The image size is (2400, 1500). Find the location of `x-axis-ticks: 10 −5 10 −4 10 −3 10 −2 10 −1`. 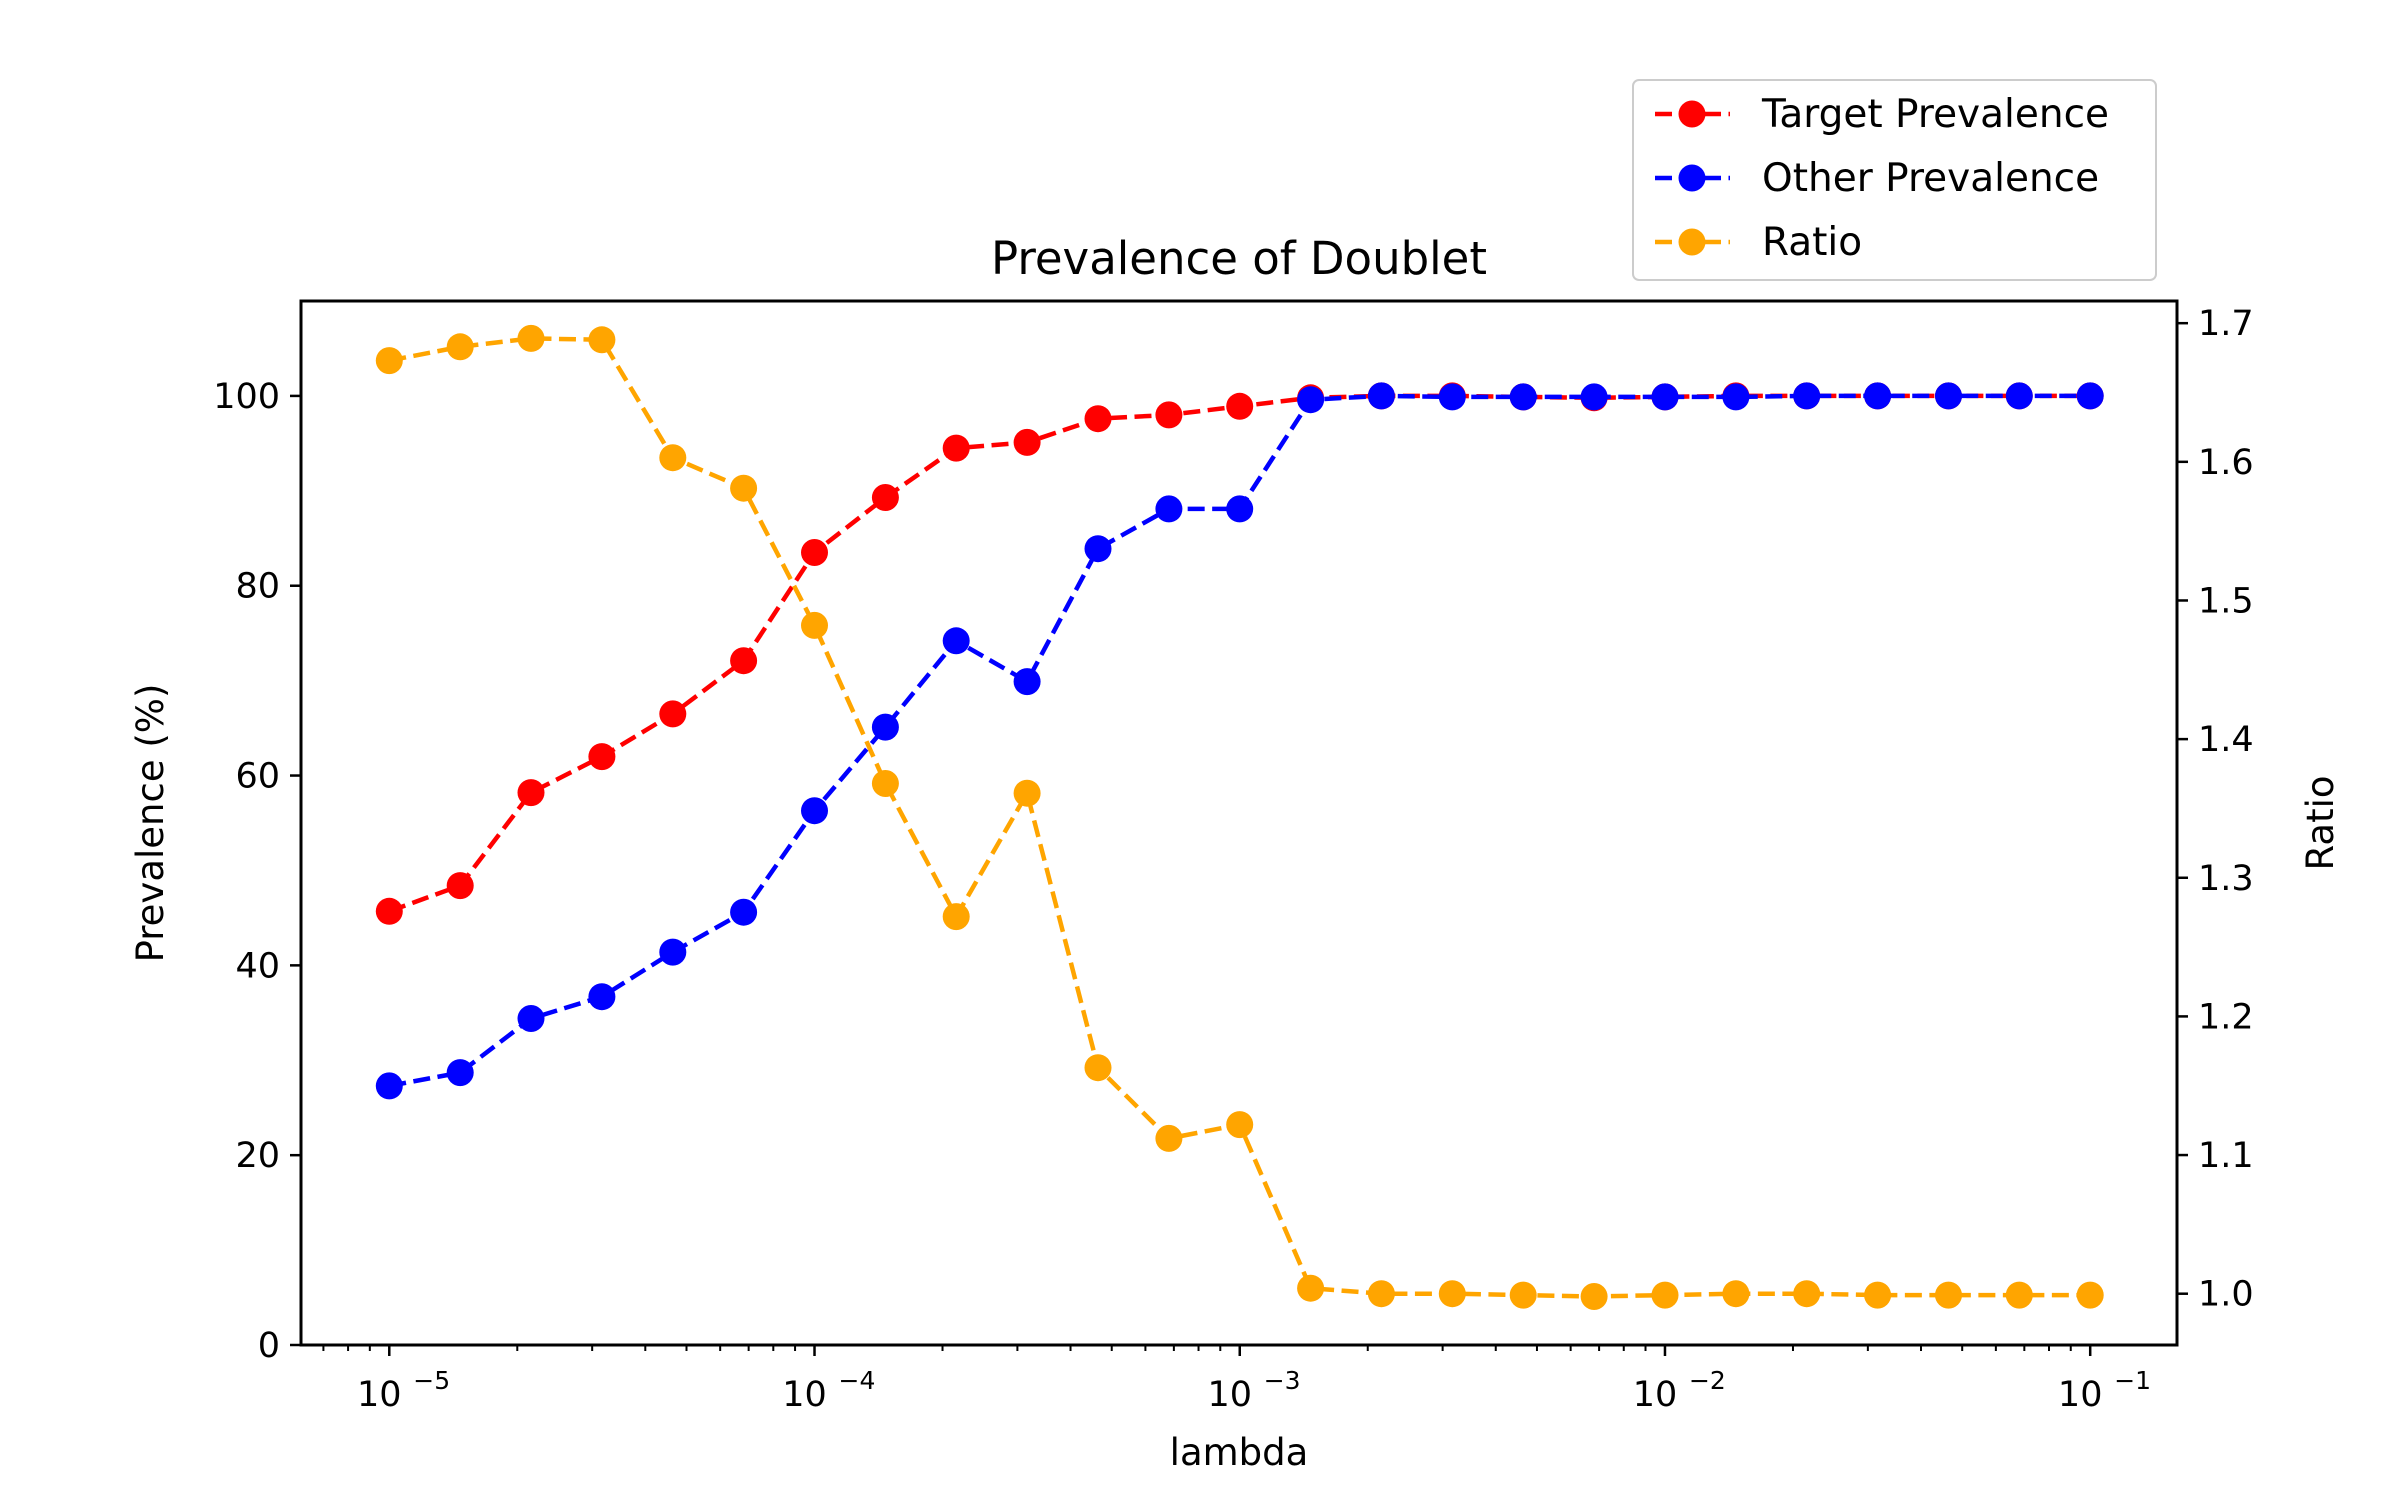

x-axis-ticks: 10 −5 10 −4 10 −3 10 −2 10 −1 is located at coordinates (1236, 1380).